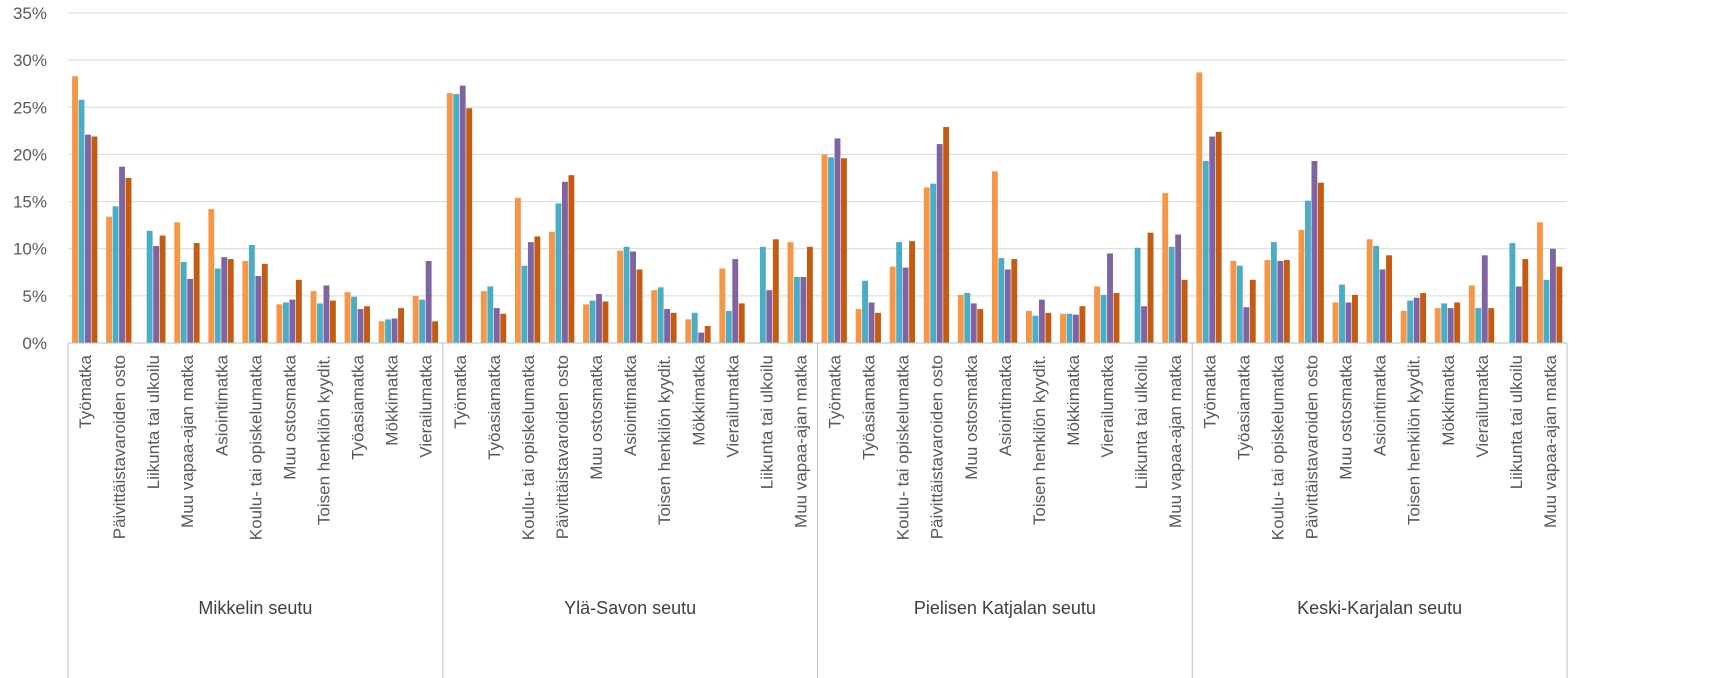 The height and width of the screenshot is (678, 1723). Describe the element at coordinates (1243, 406) in the screenshot. I see `category-label: Työasiamatka` at that location.